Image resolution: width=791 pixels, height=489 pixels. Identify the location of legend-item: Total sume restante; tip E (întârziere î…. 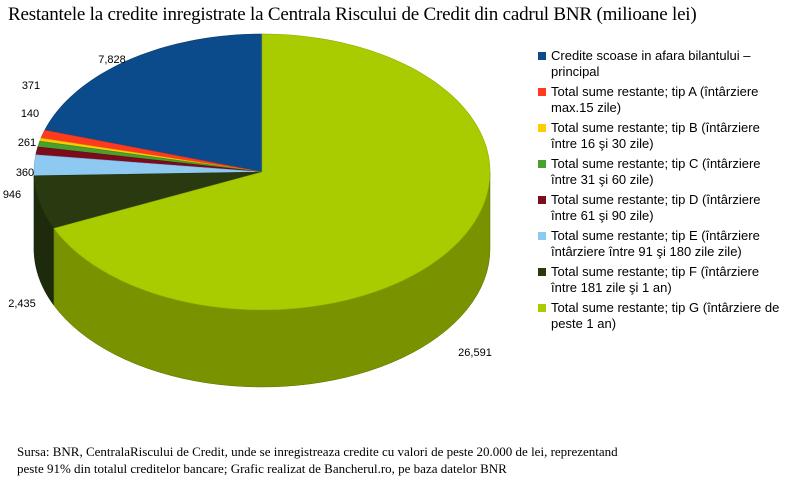
(663, 244).